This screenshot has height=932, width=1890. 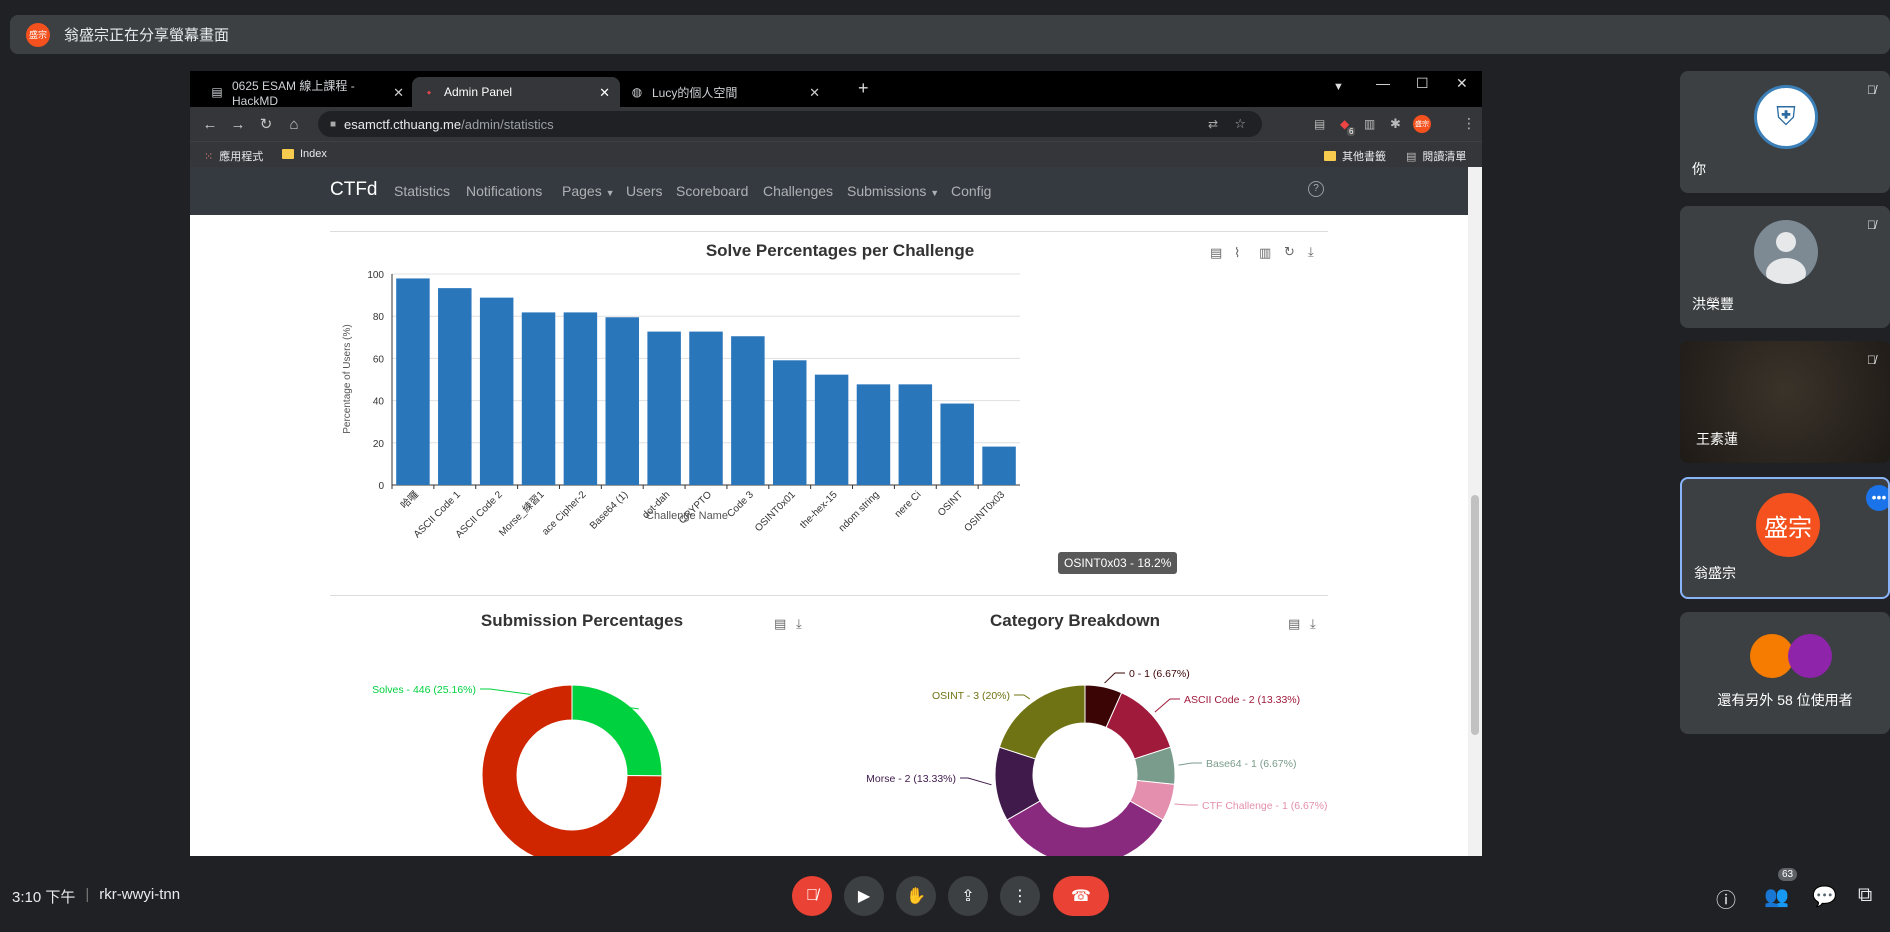 What do you see at coordinates (935, 193) in the screenshot?
I see `caret-down-icon: ▼` at bounding box center [935, 193].